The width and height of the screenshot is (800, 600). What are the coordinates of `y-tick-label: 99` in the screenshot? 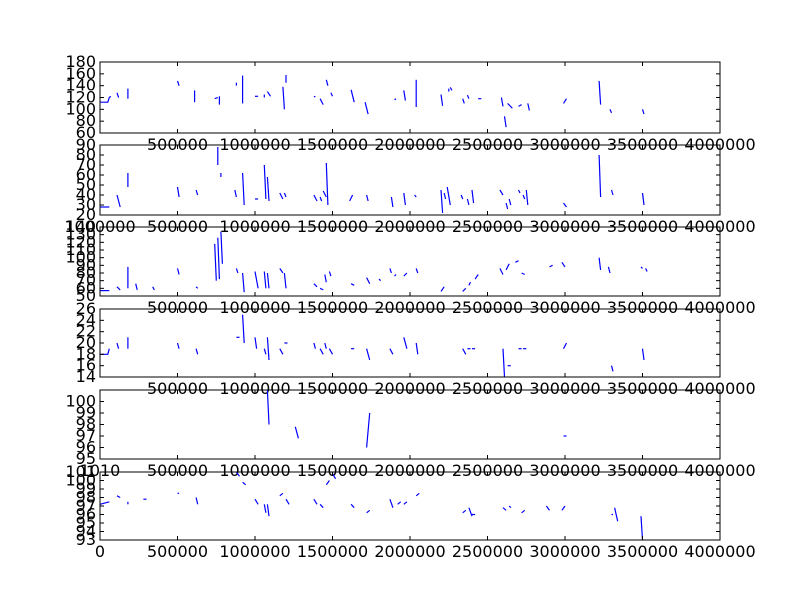 It's located at (86, 488).